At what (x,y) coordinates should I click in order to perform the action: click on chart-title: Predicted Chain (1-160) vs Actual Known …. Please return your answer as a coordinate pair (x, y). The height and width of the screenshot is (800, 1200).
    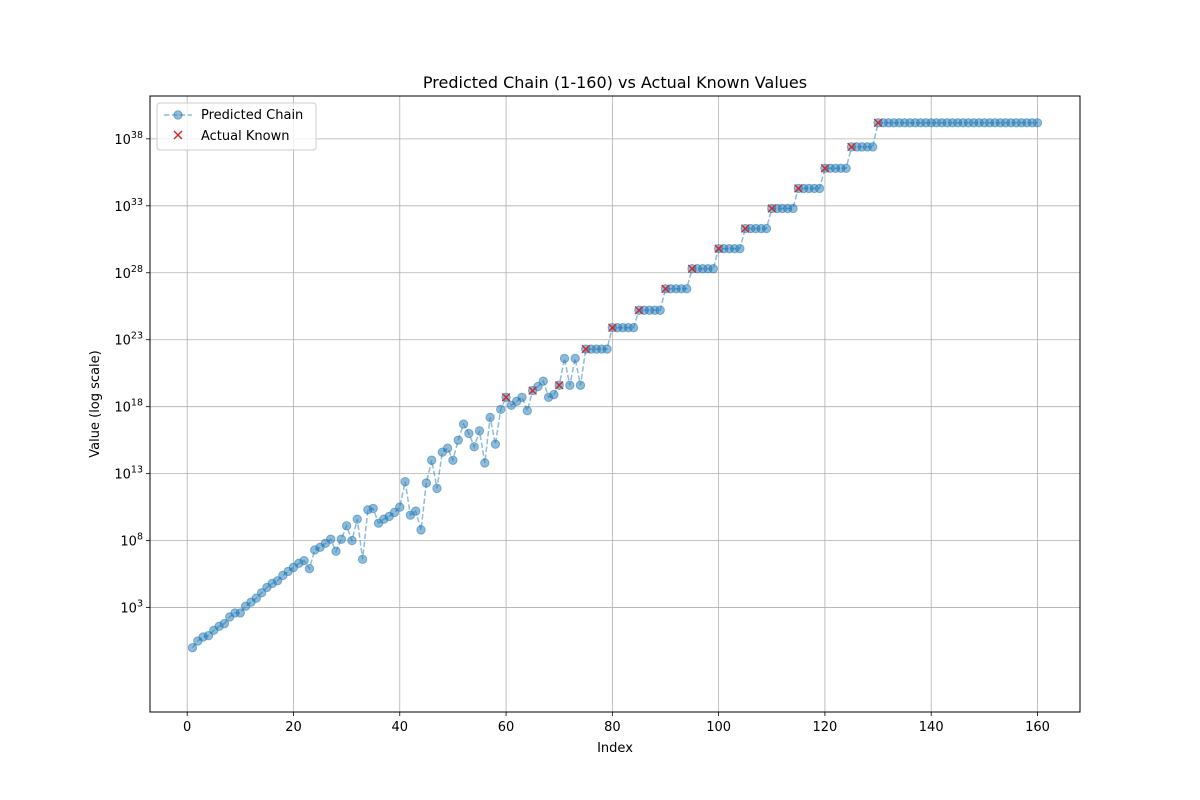
    Looking at the image, I should click on (615, 82).